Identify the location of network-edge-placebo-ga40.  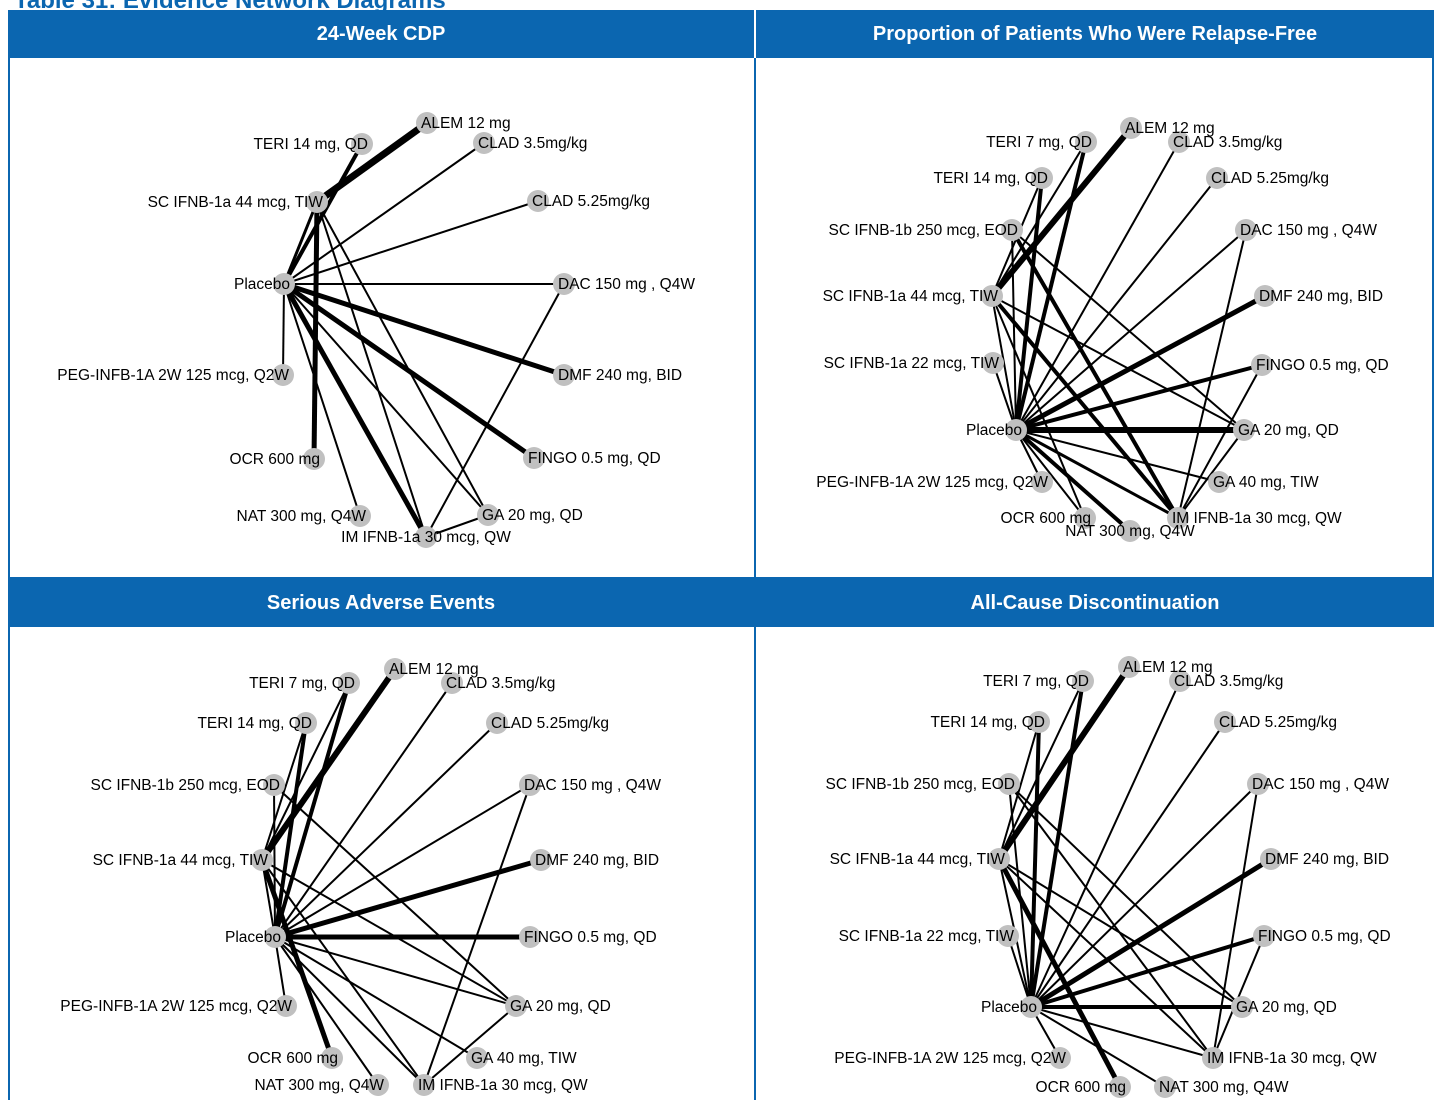
(1117, 456).